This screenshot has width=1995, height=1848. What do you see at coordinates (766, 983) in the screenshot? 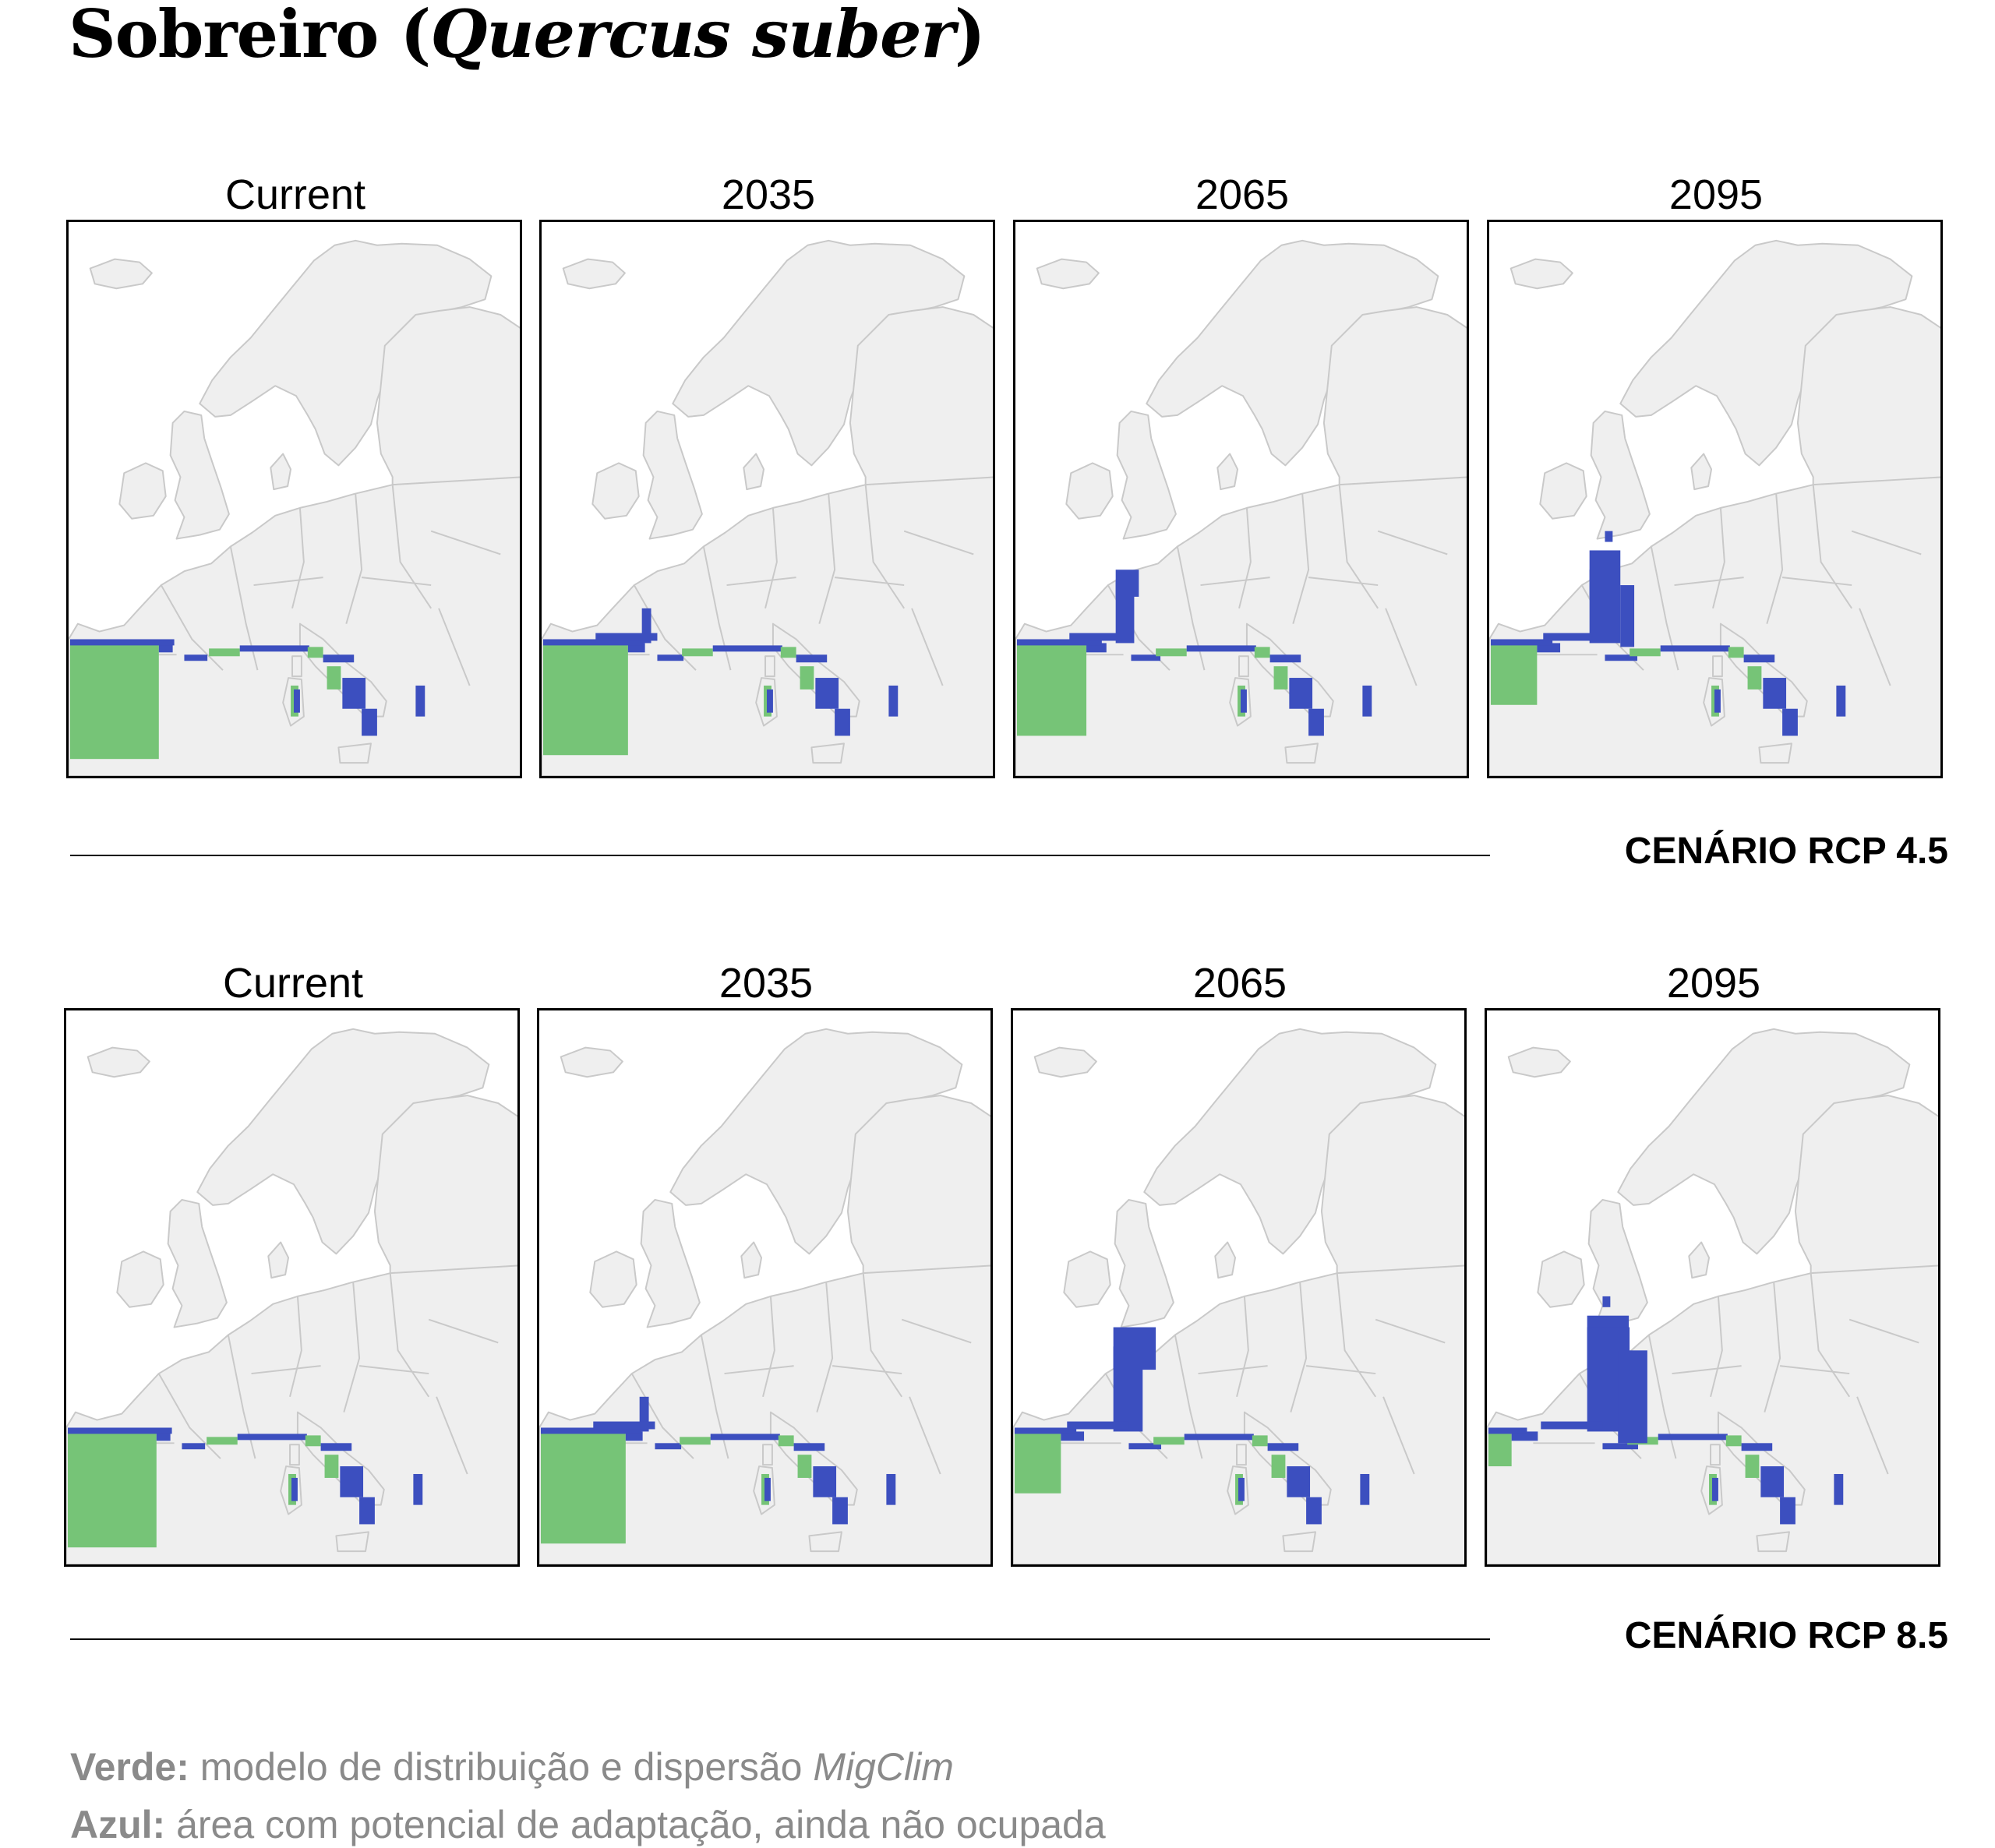
I see `panel-label: 2035` at bounding box center [766, 983].